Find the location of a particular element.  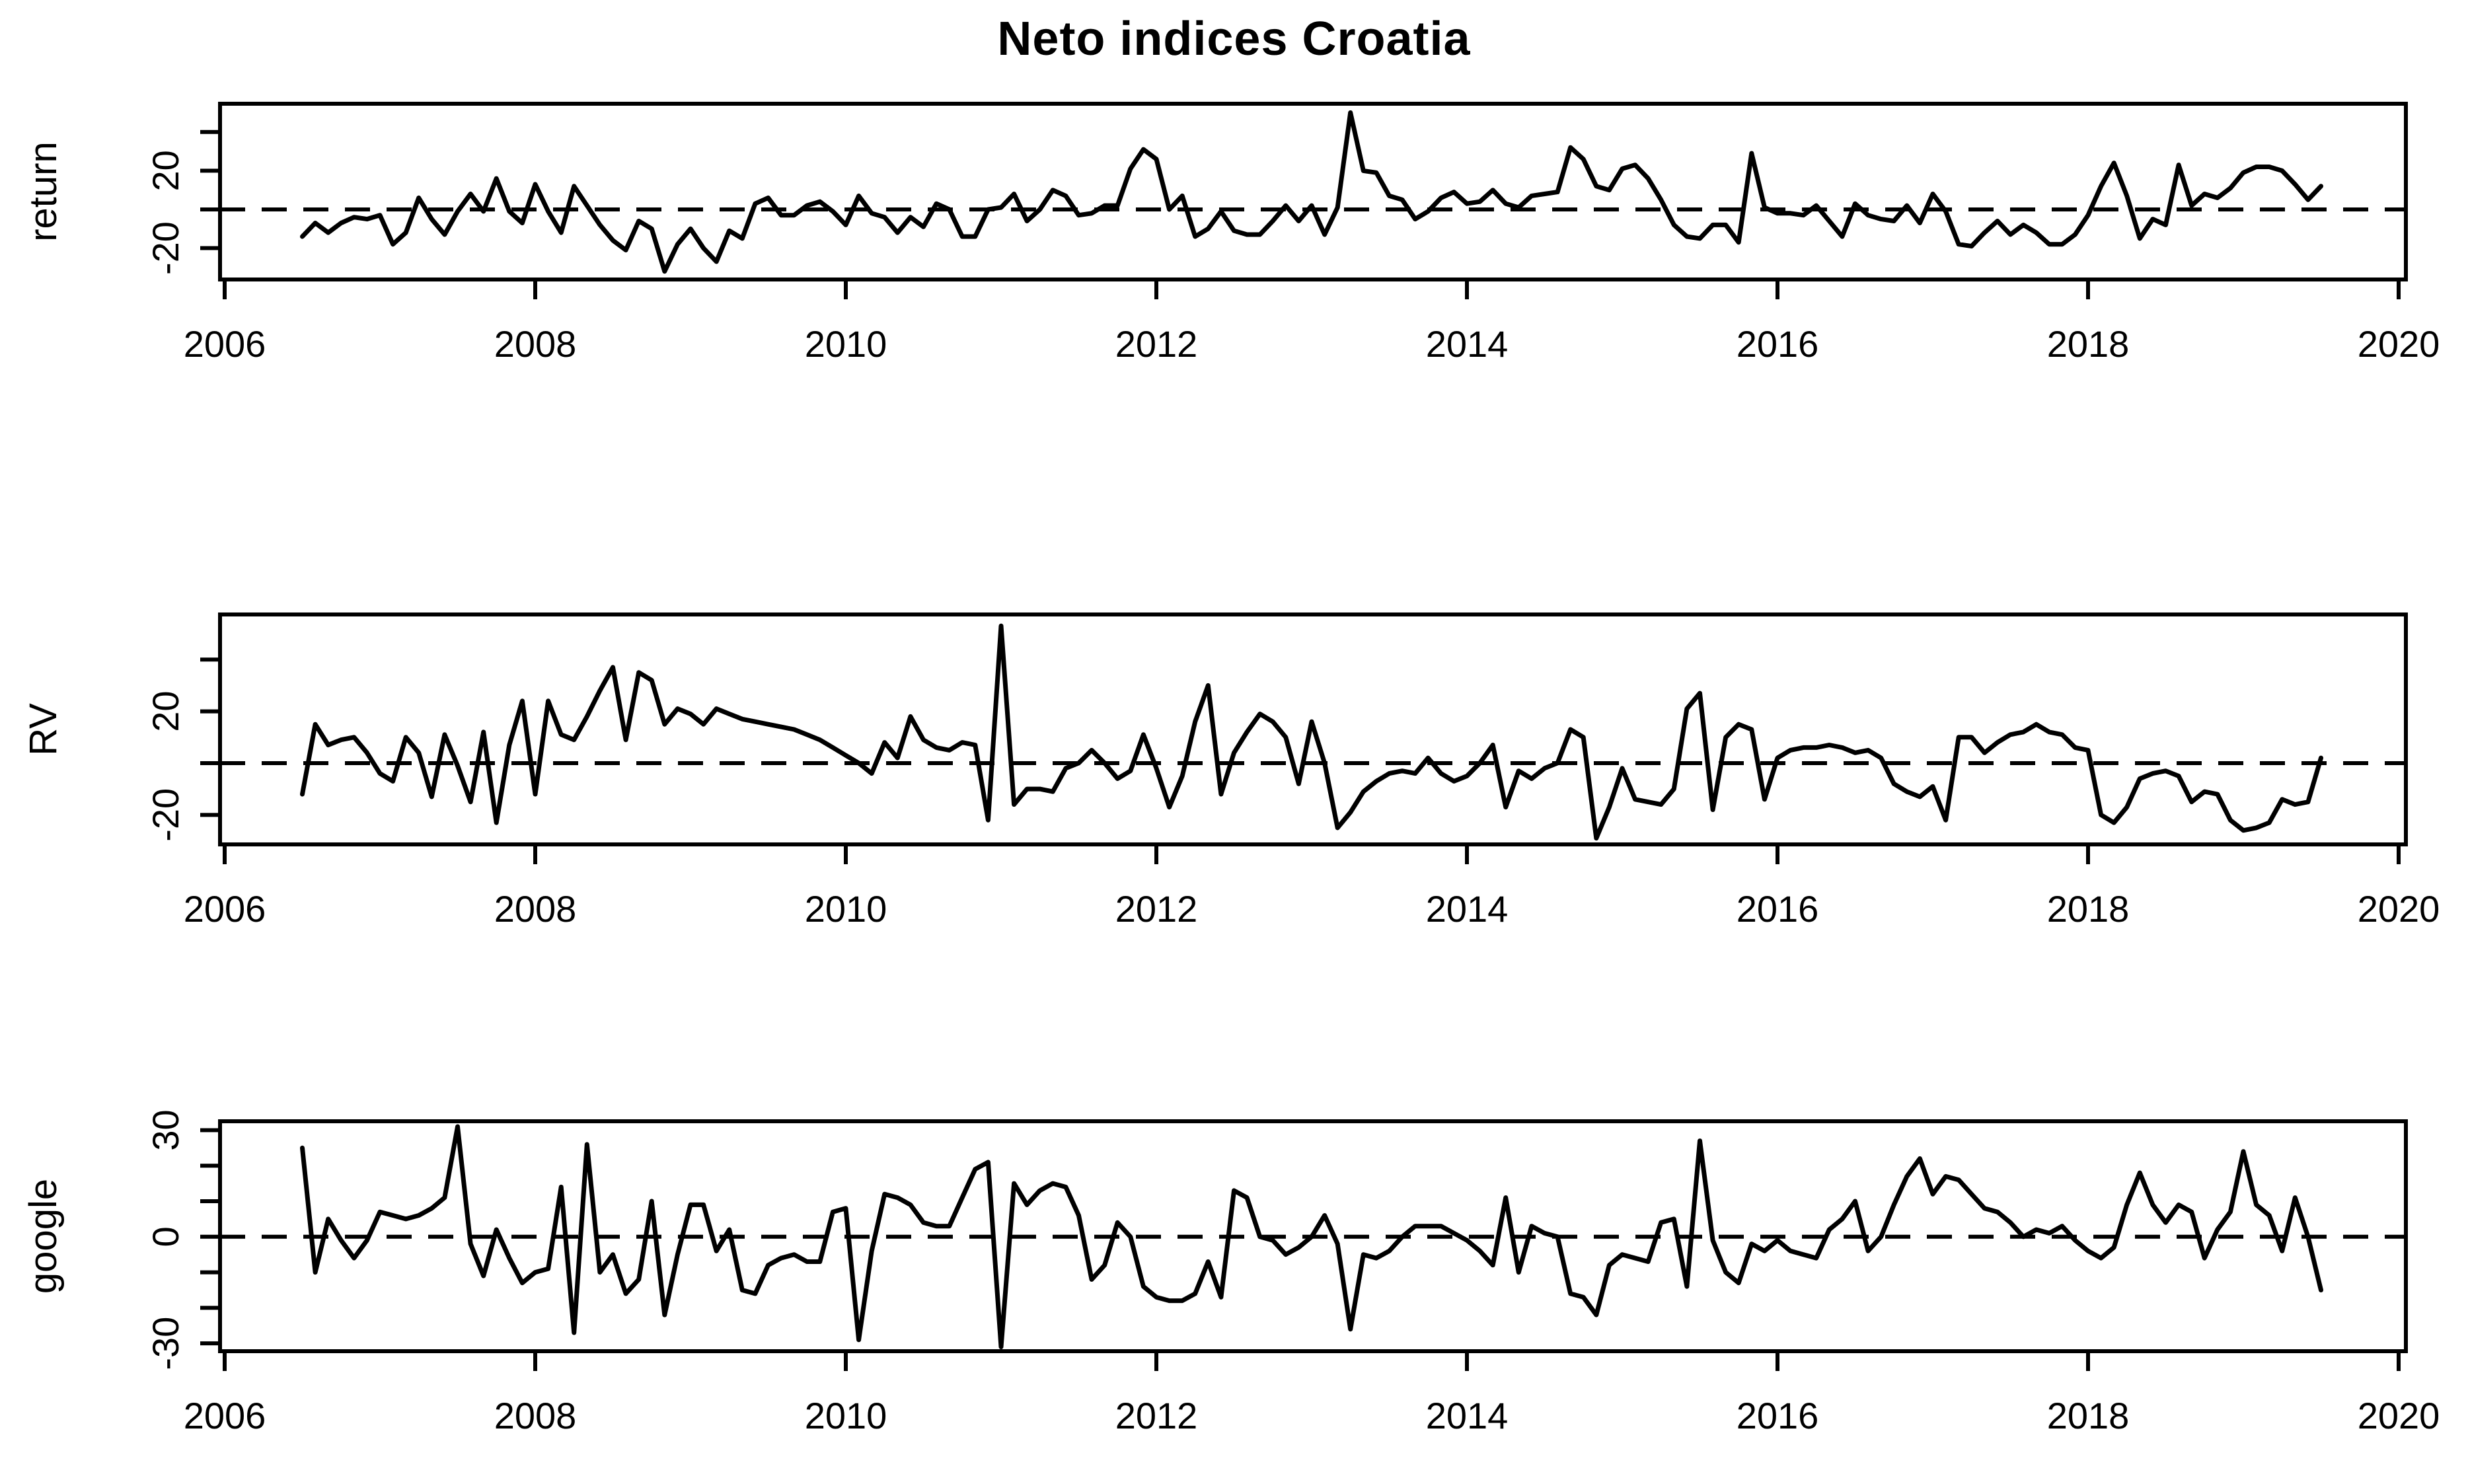

y-axis-tick-label: -30 is located at coordinates (165, 1343).